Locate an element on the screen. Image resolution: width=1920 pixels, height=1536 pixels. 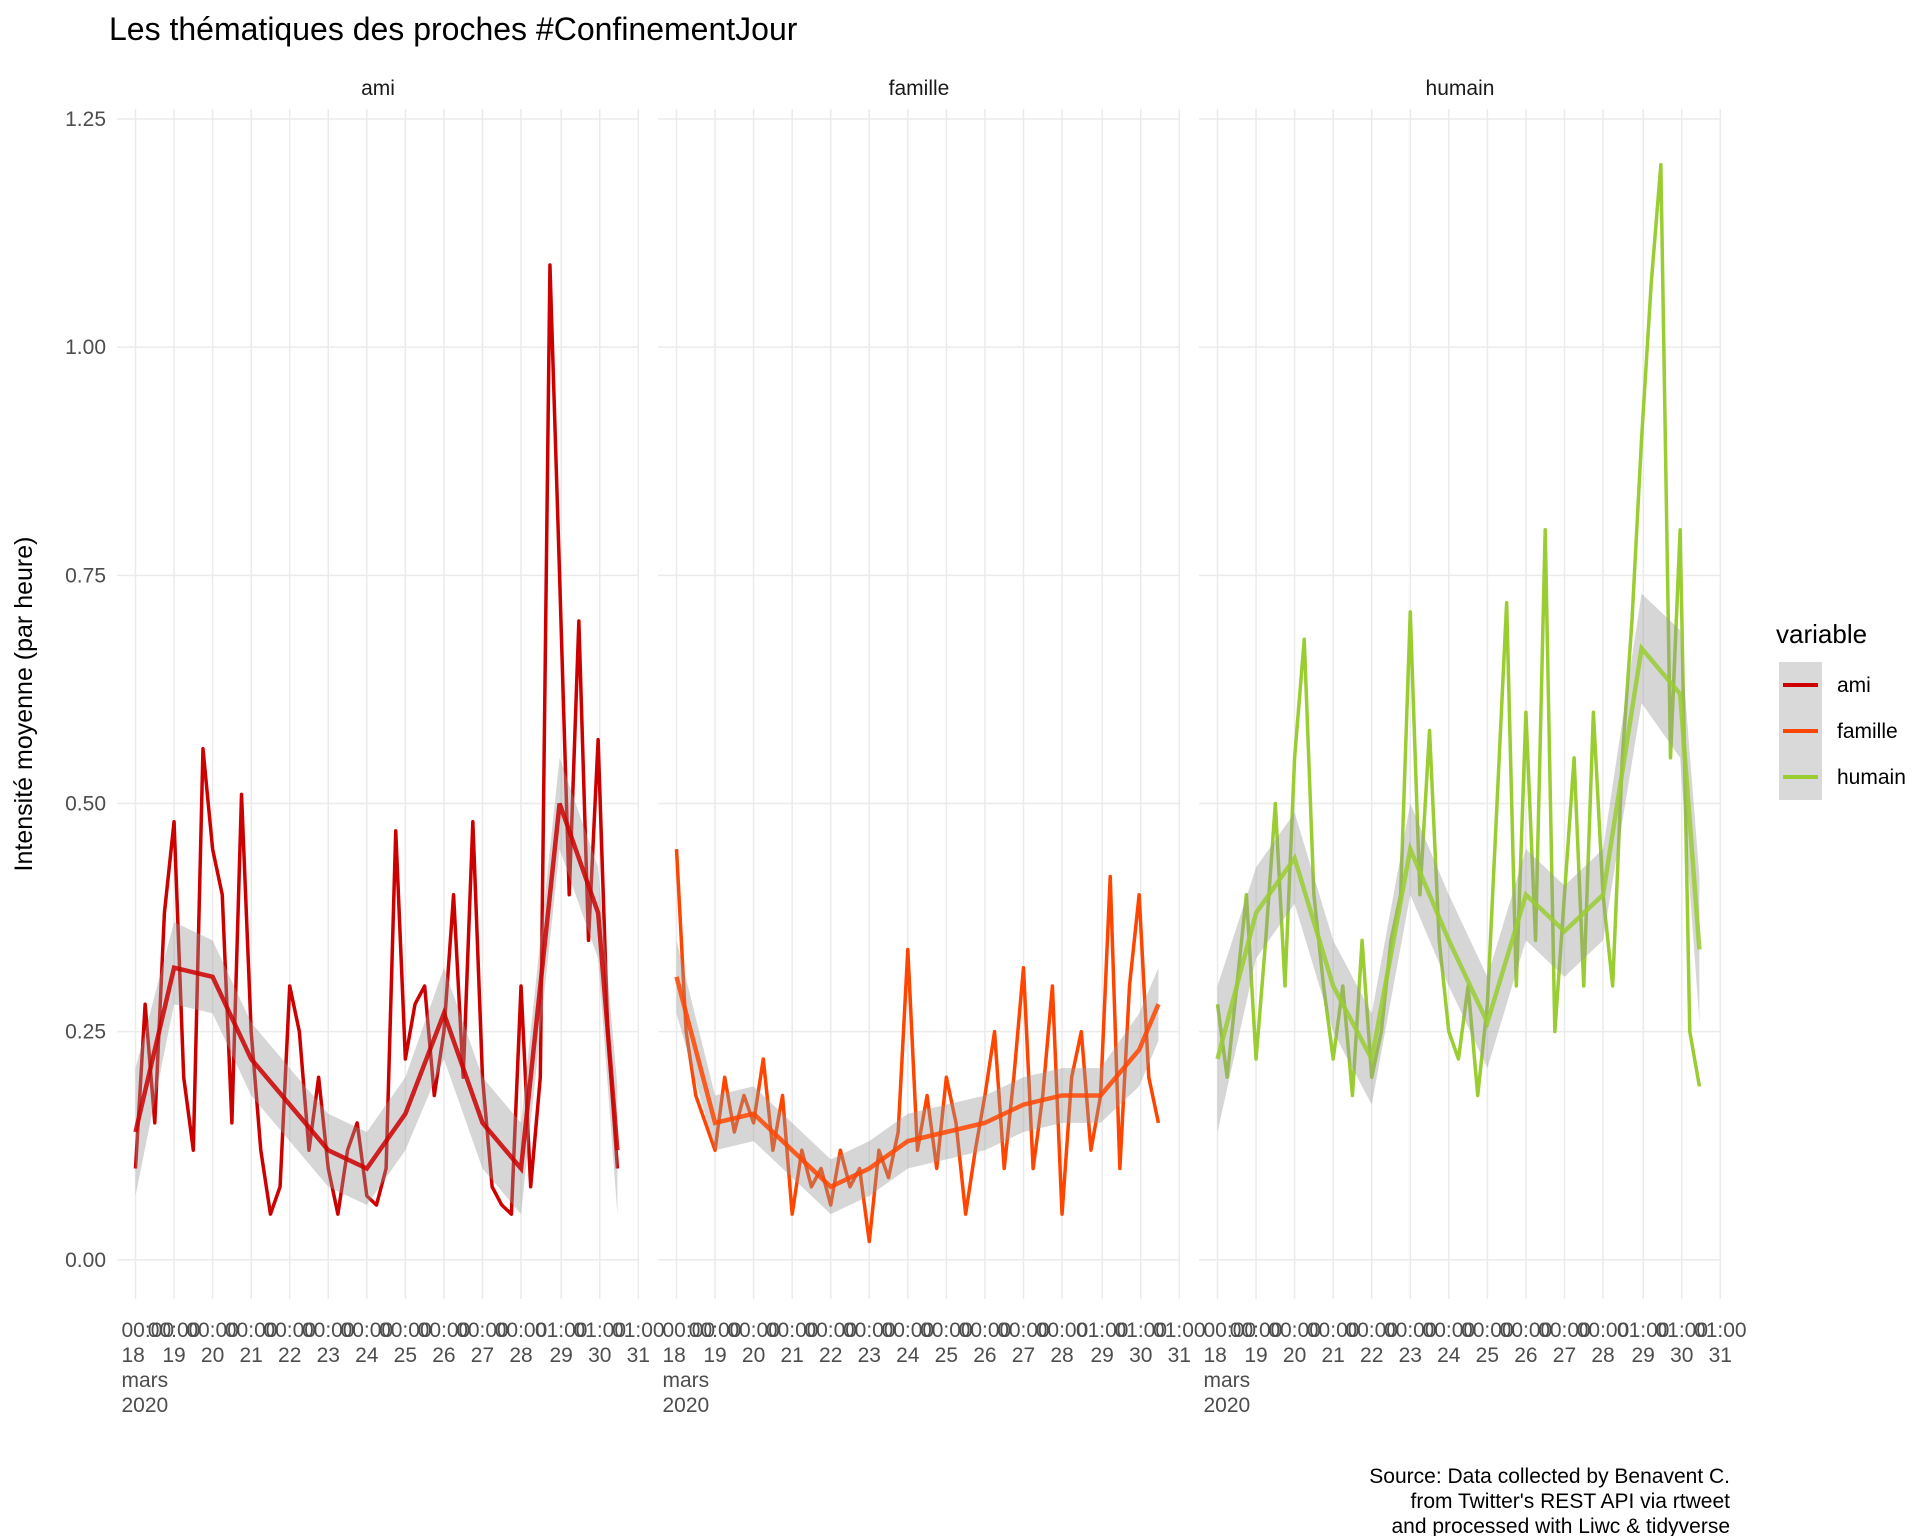
y-tick-label: 1.00 is located at coordinates (85, 347).